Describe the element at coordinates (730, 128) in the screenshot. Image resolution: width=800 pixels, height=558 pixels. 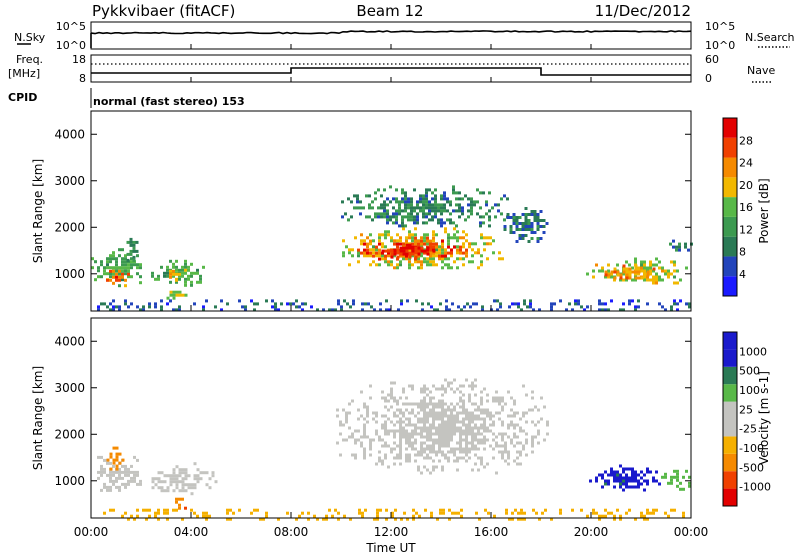
I see `colorbar-segment` at that location.